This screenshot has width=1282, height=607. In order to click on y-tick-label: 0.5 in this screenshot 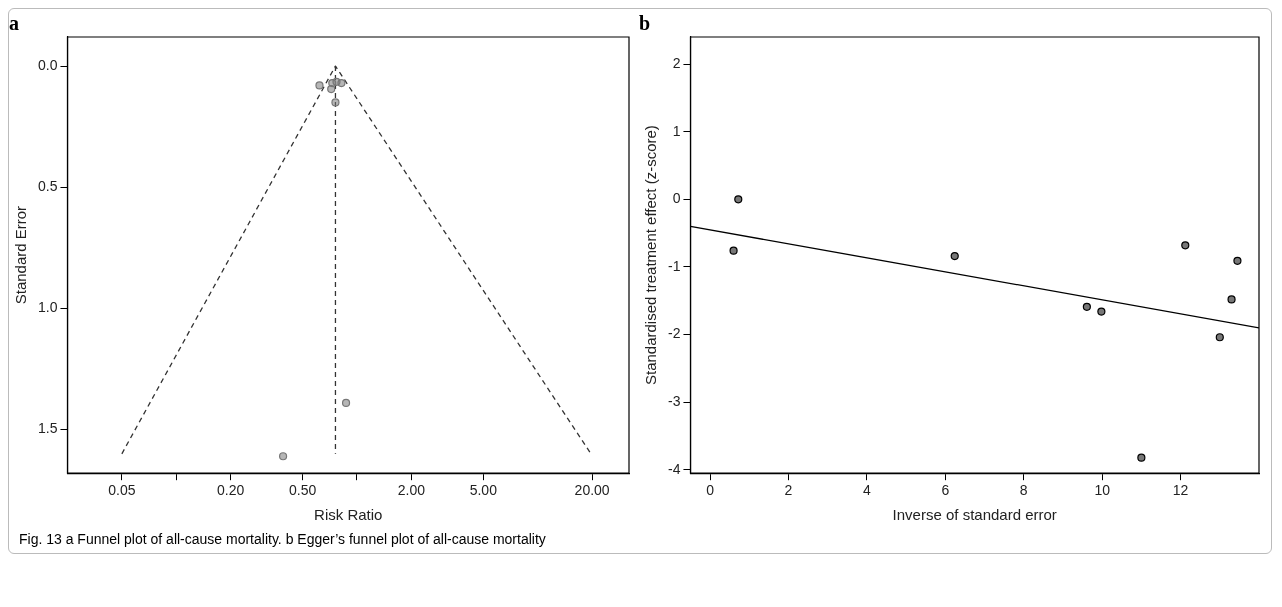, I will do `click(47, 186)`.